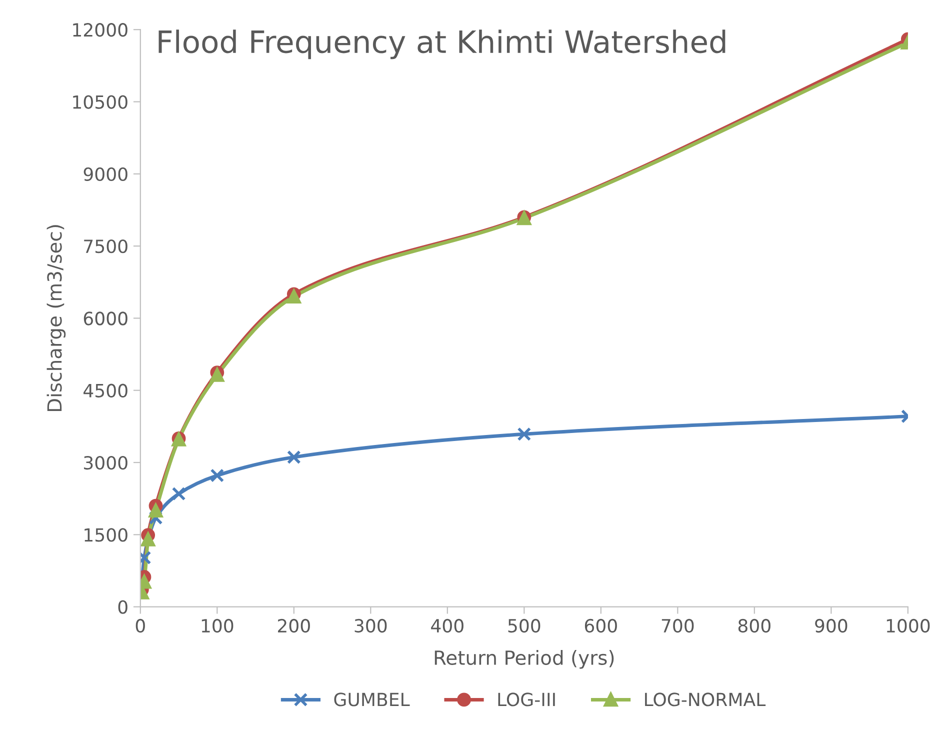  I want to click on y-axis-title: Discharge (m3/sec), so click(56, 318).